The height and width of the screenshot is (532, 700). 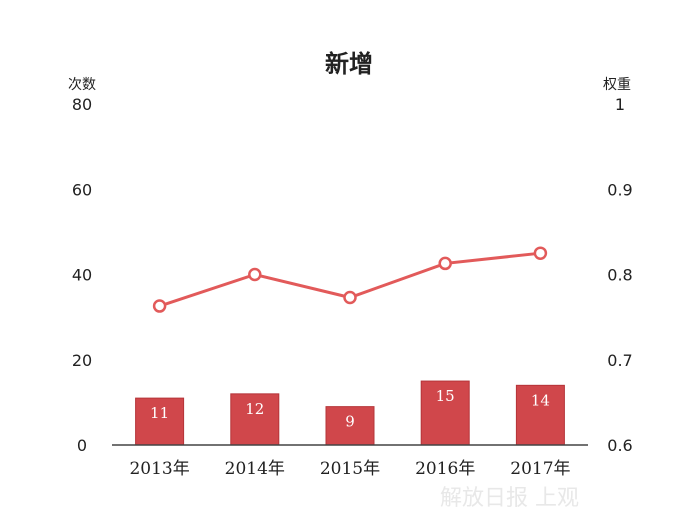 I want to click on x-tick-label: 2015年, so click(x=350, y=469).